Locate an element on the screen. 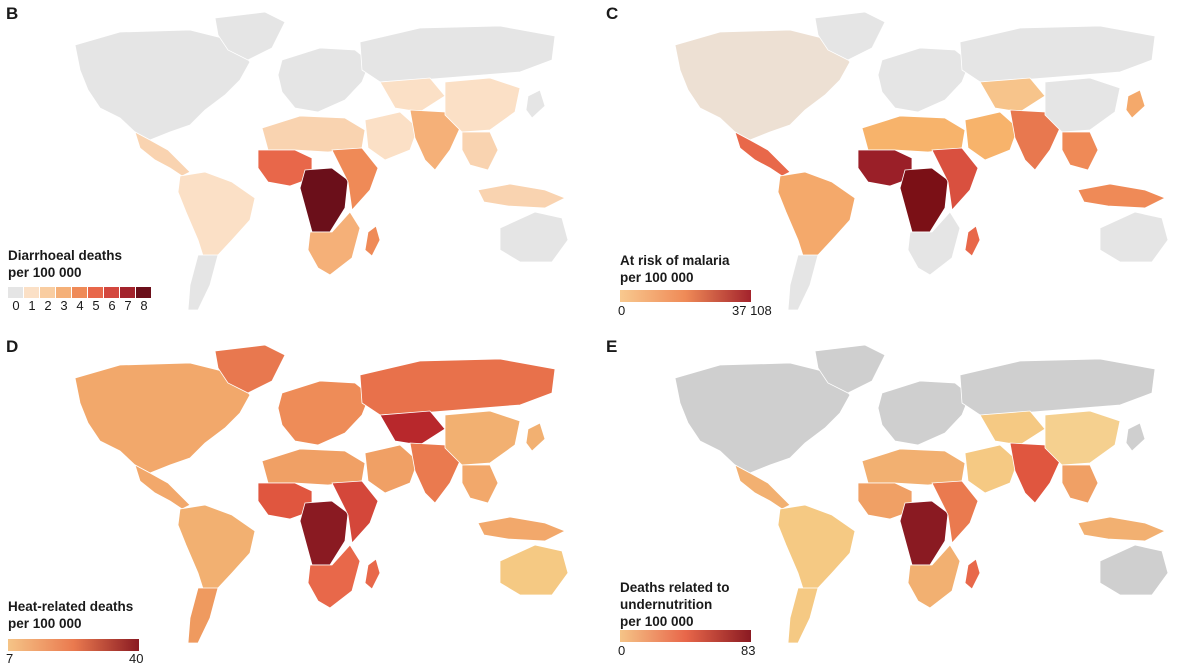  legend-title-text: Diarrhoeal deaths is located at coordinates (65, 255).